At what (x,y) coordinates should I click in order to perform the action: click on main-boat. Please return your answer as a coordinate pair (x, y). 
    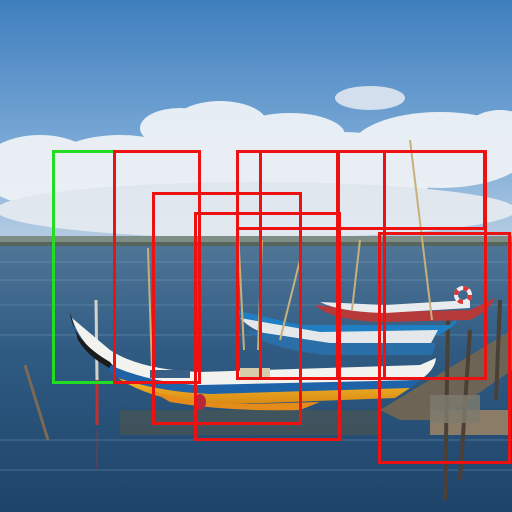
    Looking at the image, I should click on (253, 361).